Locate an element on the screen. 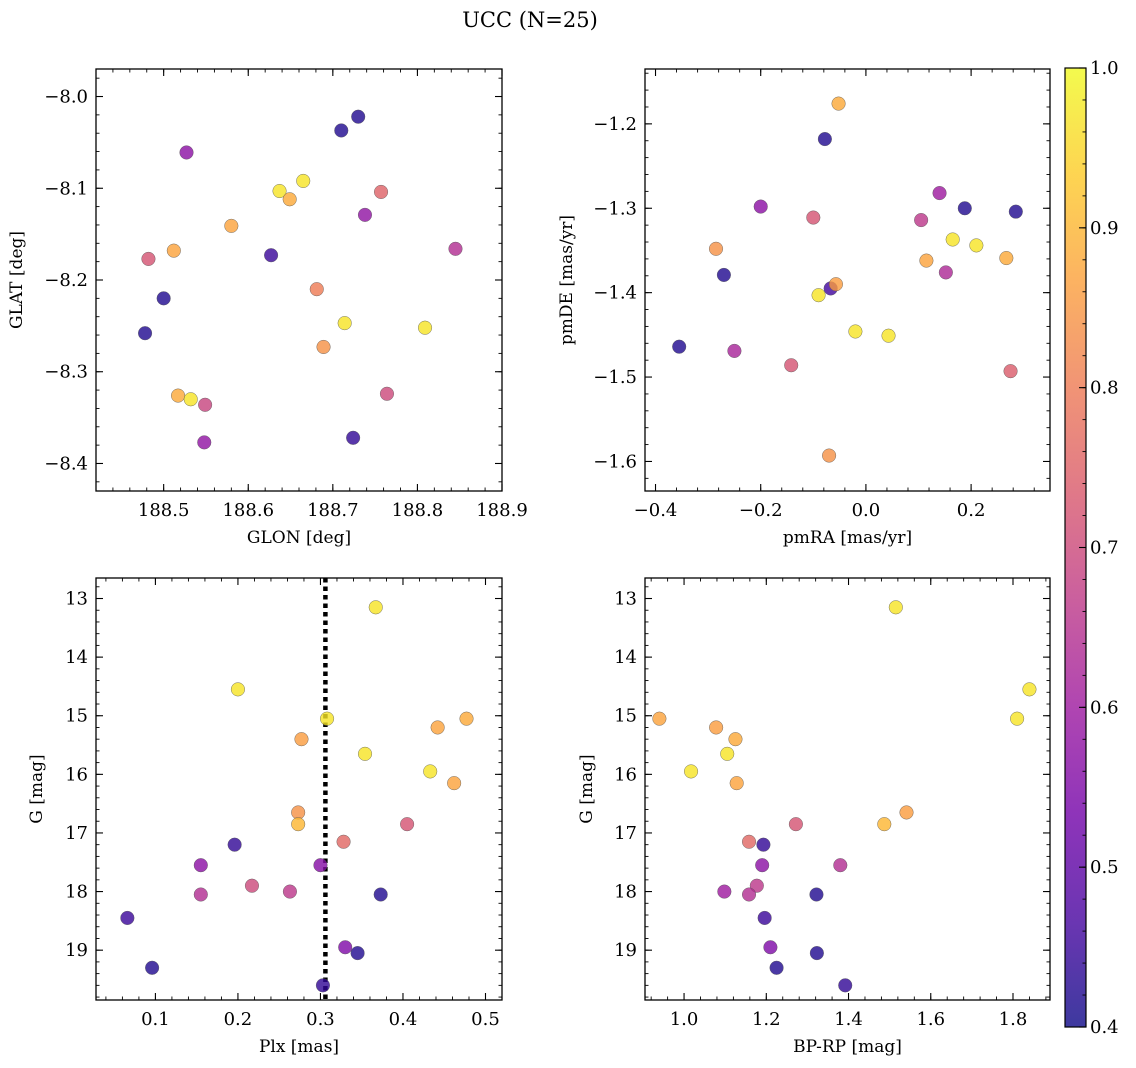 The image size is (1136, 1068). x-tick-label: 188.6 is located at coordinates (248, 510).